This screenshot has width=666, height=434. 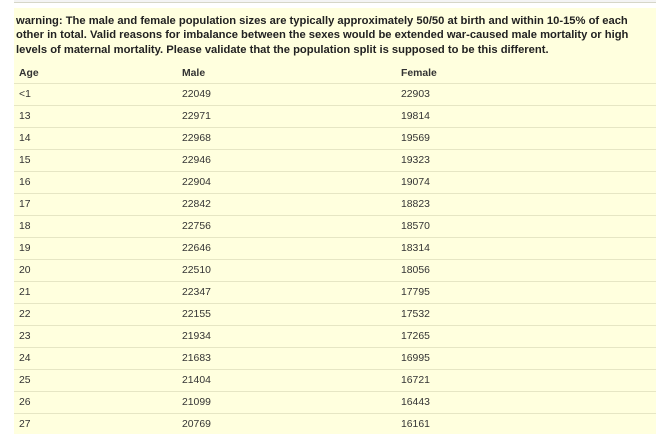 I want to click on table-header-row: Age Male Female, so click(x=335, y=73).